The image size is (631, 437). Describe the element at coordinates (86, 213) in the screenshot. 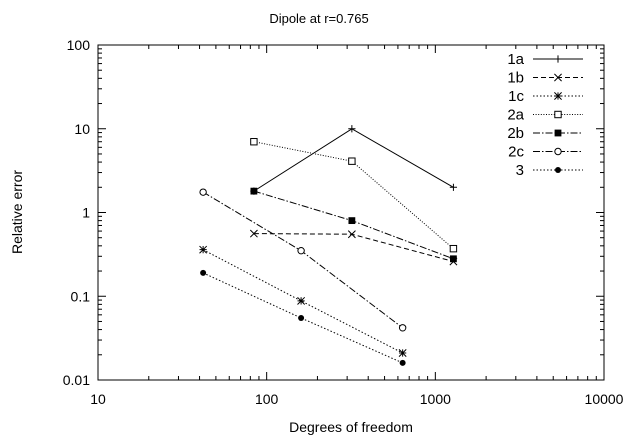

I see `y-tick-label: 1` at that location.